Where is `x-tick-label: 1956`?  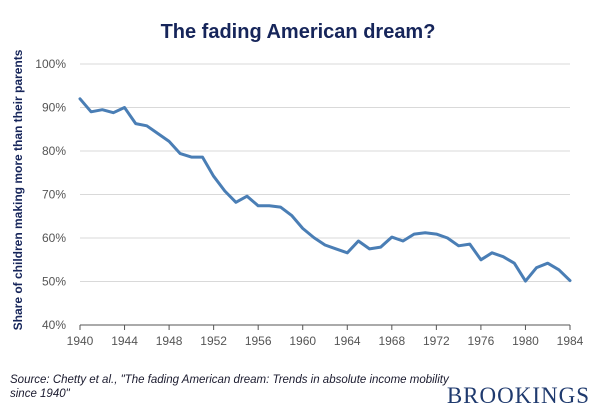
x-tick-label: 1956 is located at coordinates (258, 341).